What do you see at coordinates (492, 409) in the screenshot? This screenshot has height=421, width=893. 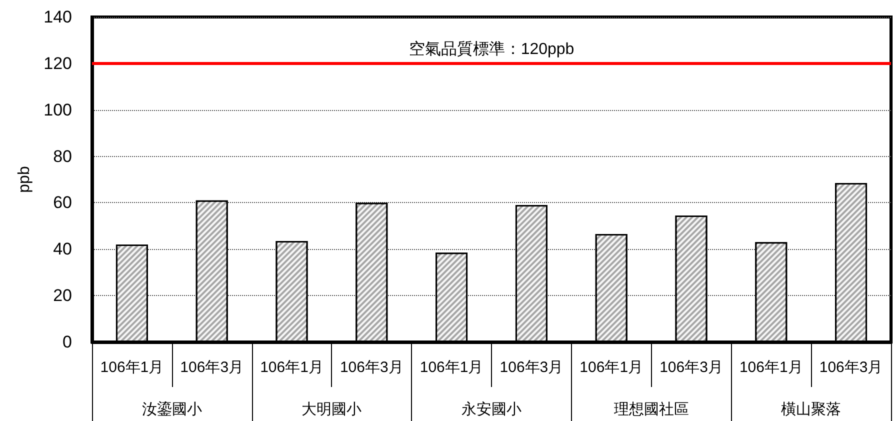 I see `text: 永安國小` at bounding box center [492, 409].